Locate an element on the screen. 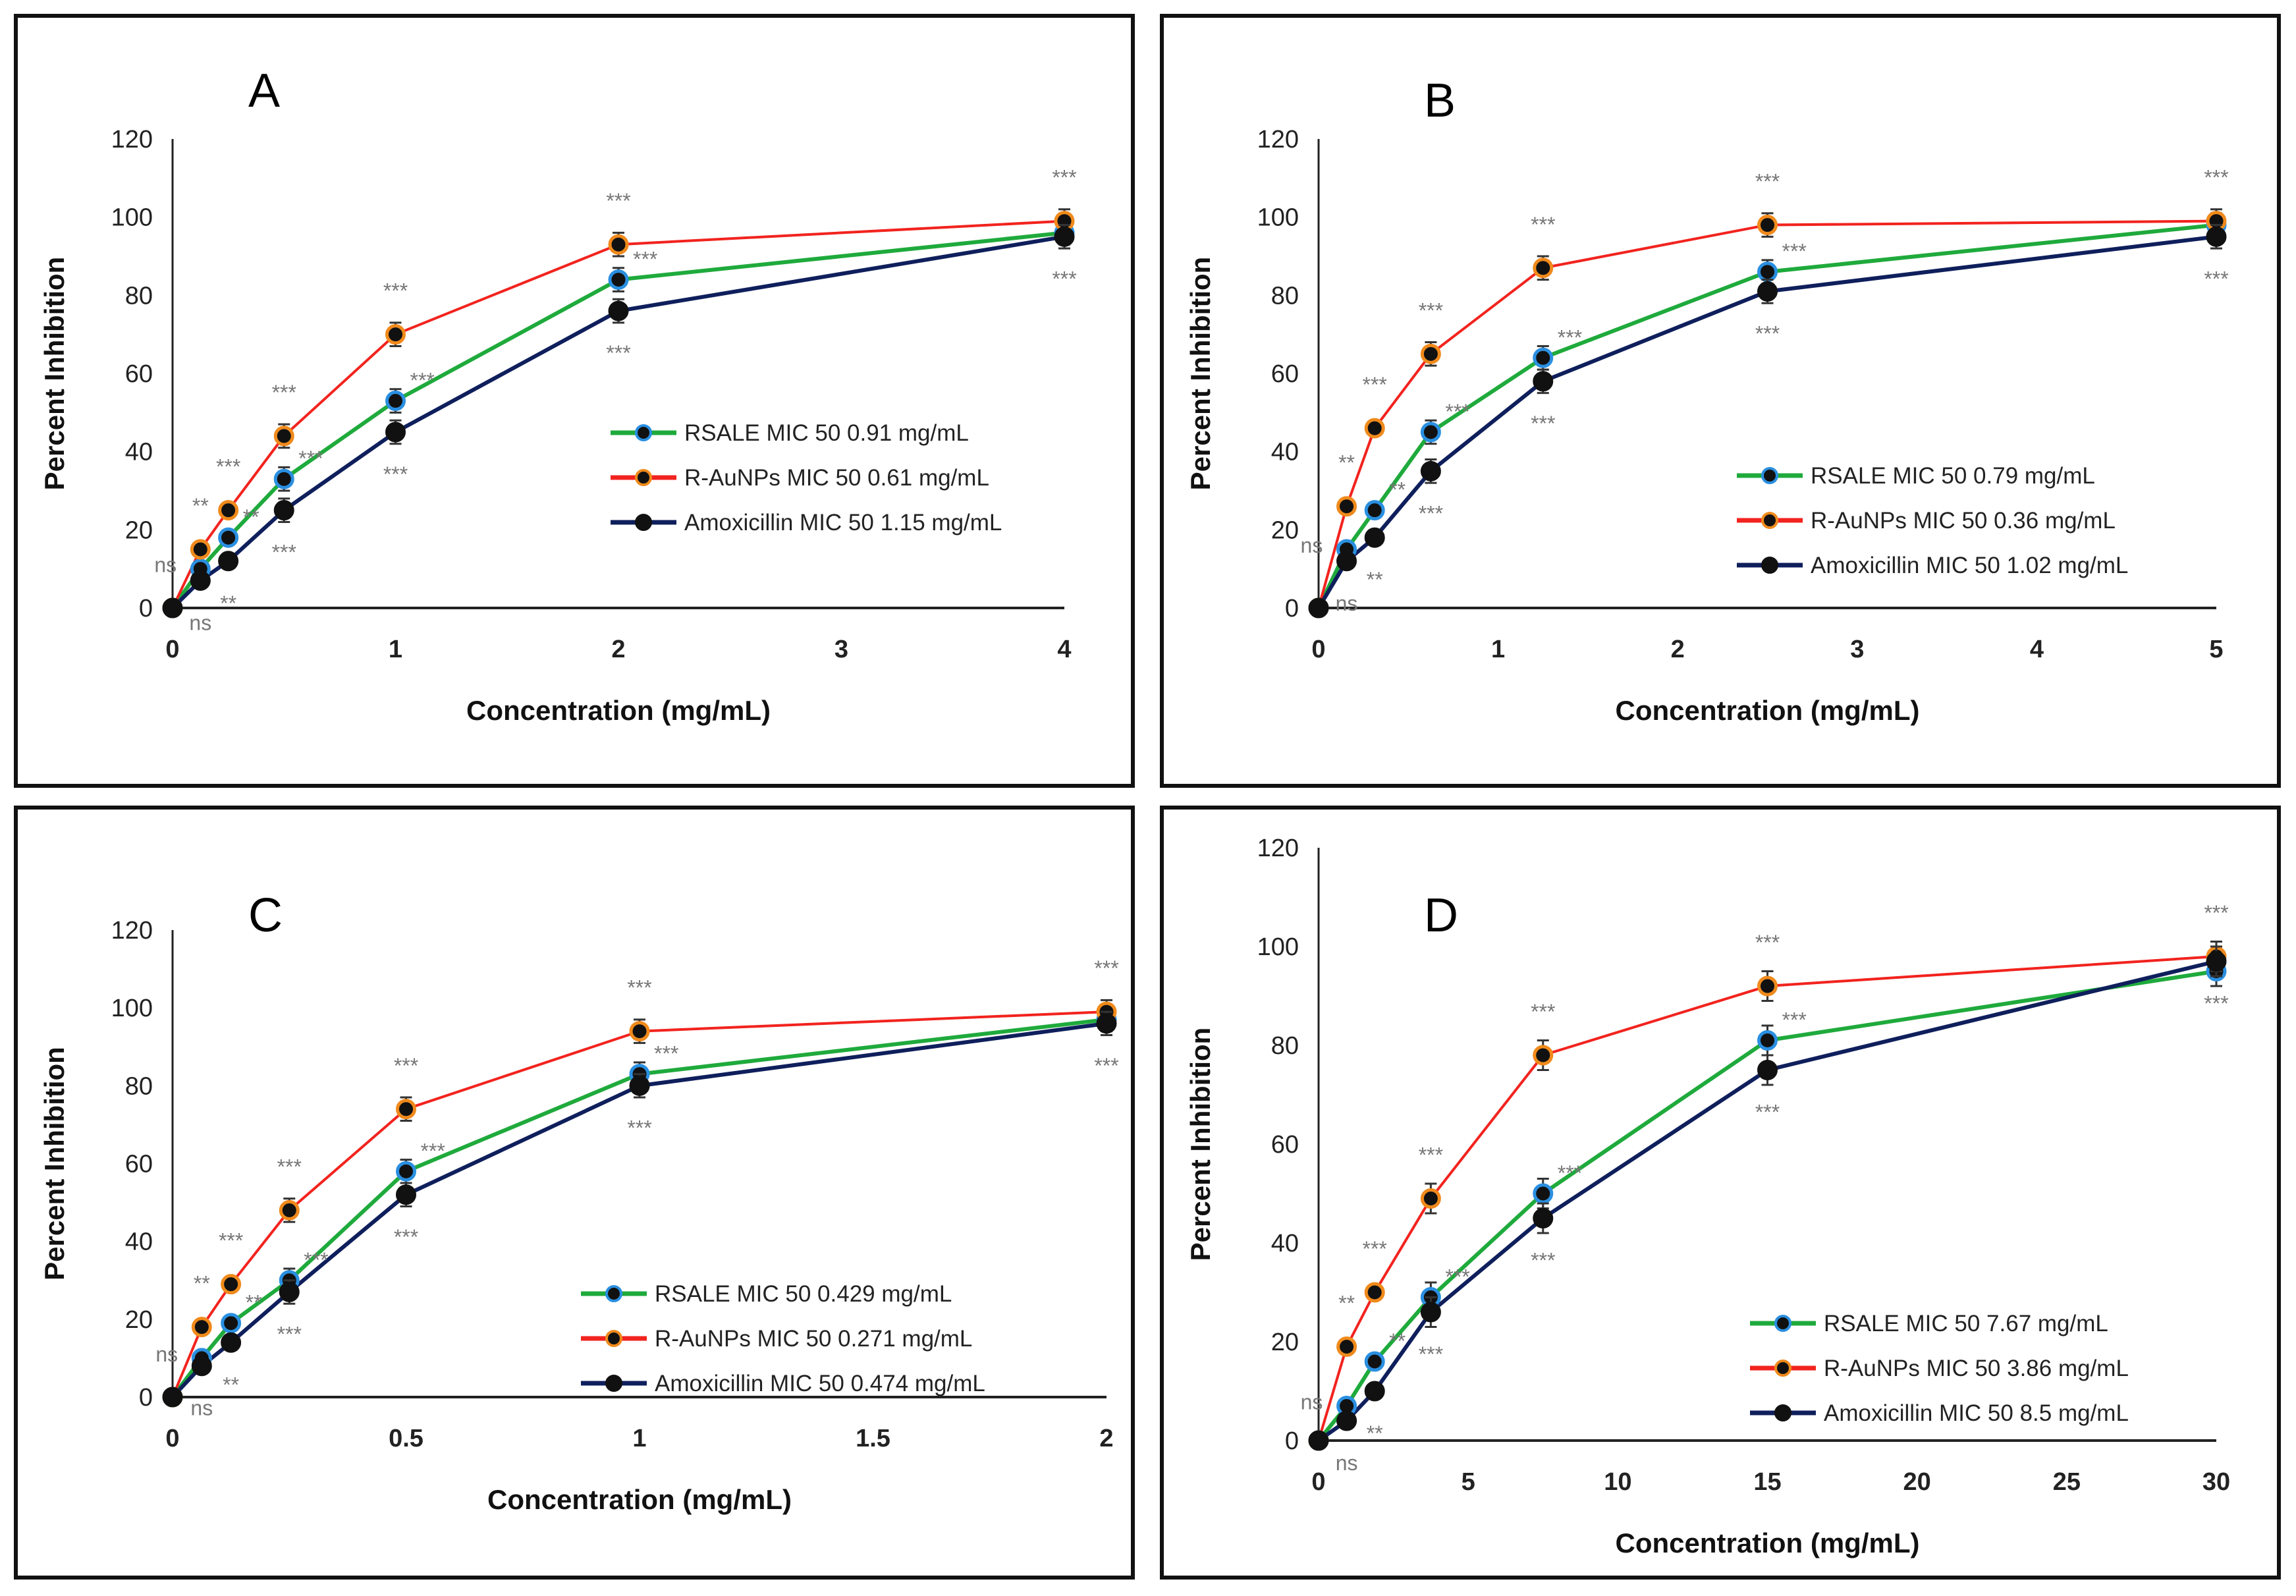 The image size is (2296, 1596). x-tick-label: 10 is located at coordinates (1617, 1482).